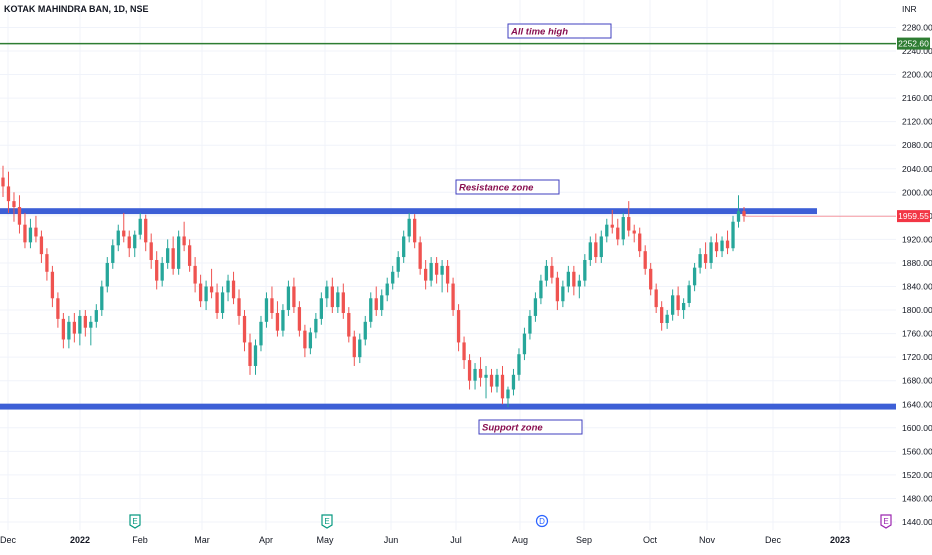 The image size is (932, 555). What do you see at coordinates (707, 540) in the screenshot?
I see `time-tick-label: Nov` at bounding box center [707, 540].